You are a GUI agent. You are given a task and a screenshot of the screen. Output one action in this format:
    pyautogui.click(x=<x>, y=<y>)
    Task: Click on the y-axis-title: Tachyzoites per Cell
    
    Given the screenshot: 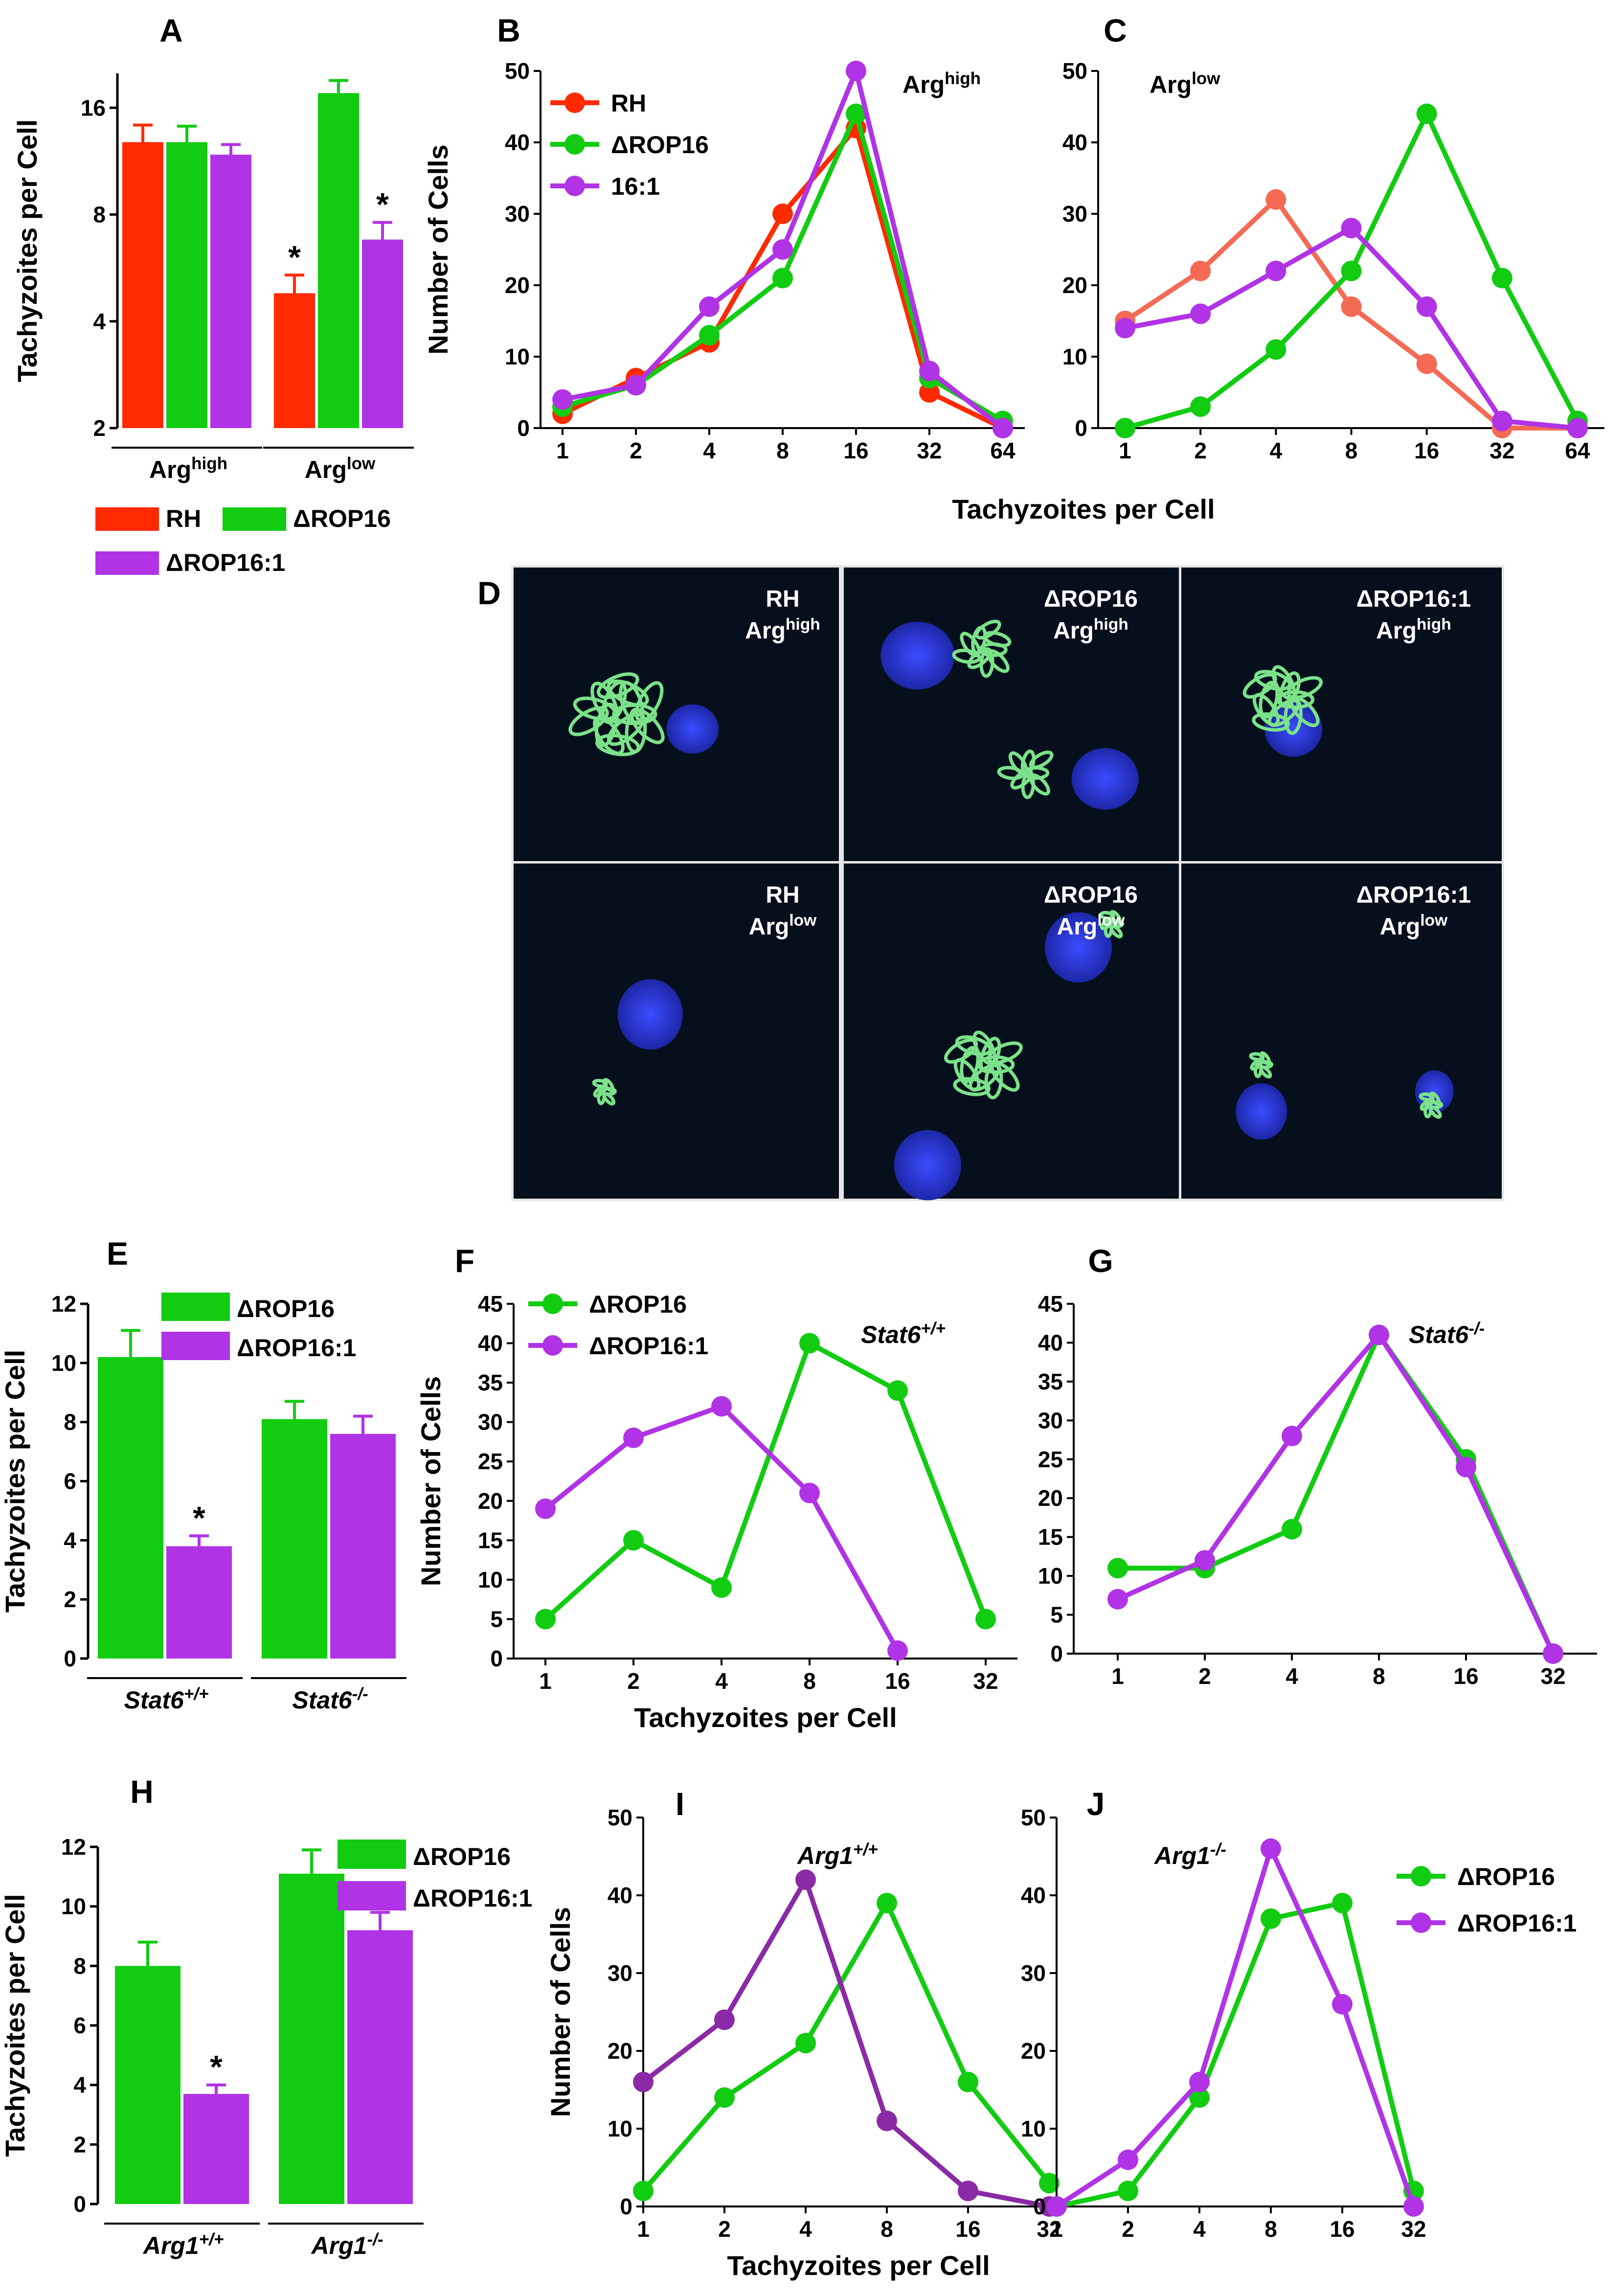 What is the action you would take?
    pyautogui.click(x=15, y=1481)
    